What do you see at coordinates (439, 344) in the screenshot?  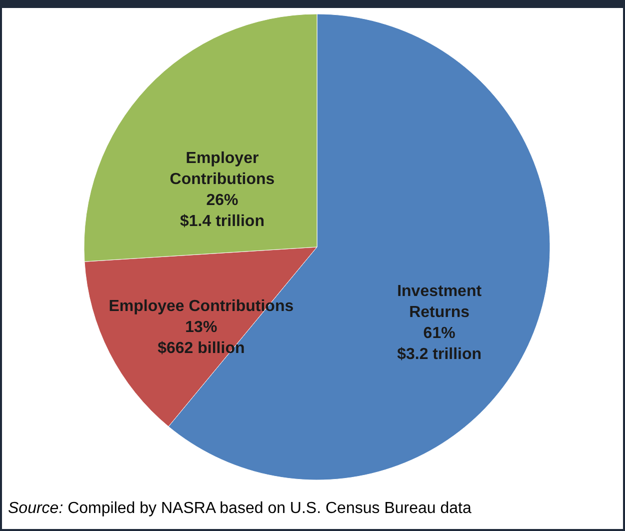 I see `data-label: 61% $3.2 trillion` at bounding box center [439, 344].